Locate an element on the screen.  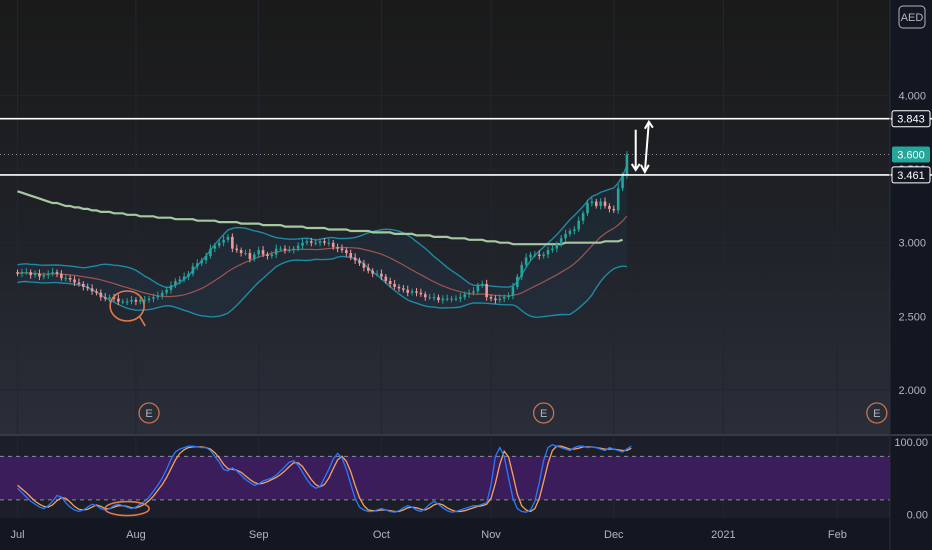
currency-badge: AED is located at coordinates (912, 17).